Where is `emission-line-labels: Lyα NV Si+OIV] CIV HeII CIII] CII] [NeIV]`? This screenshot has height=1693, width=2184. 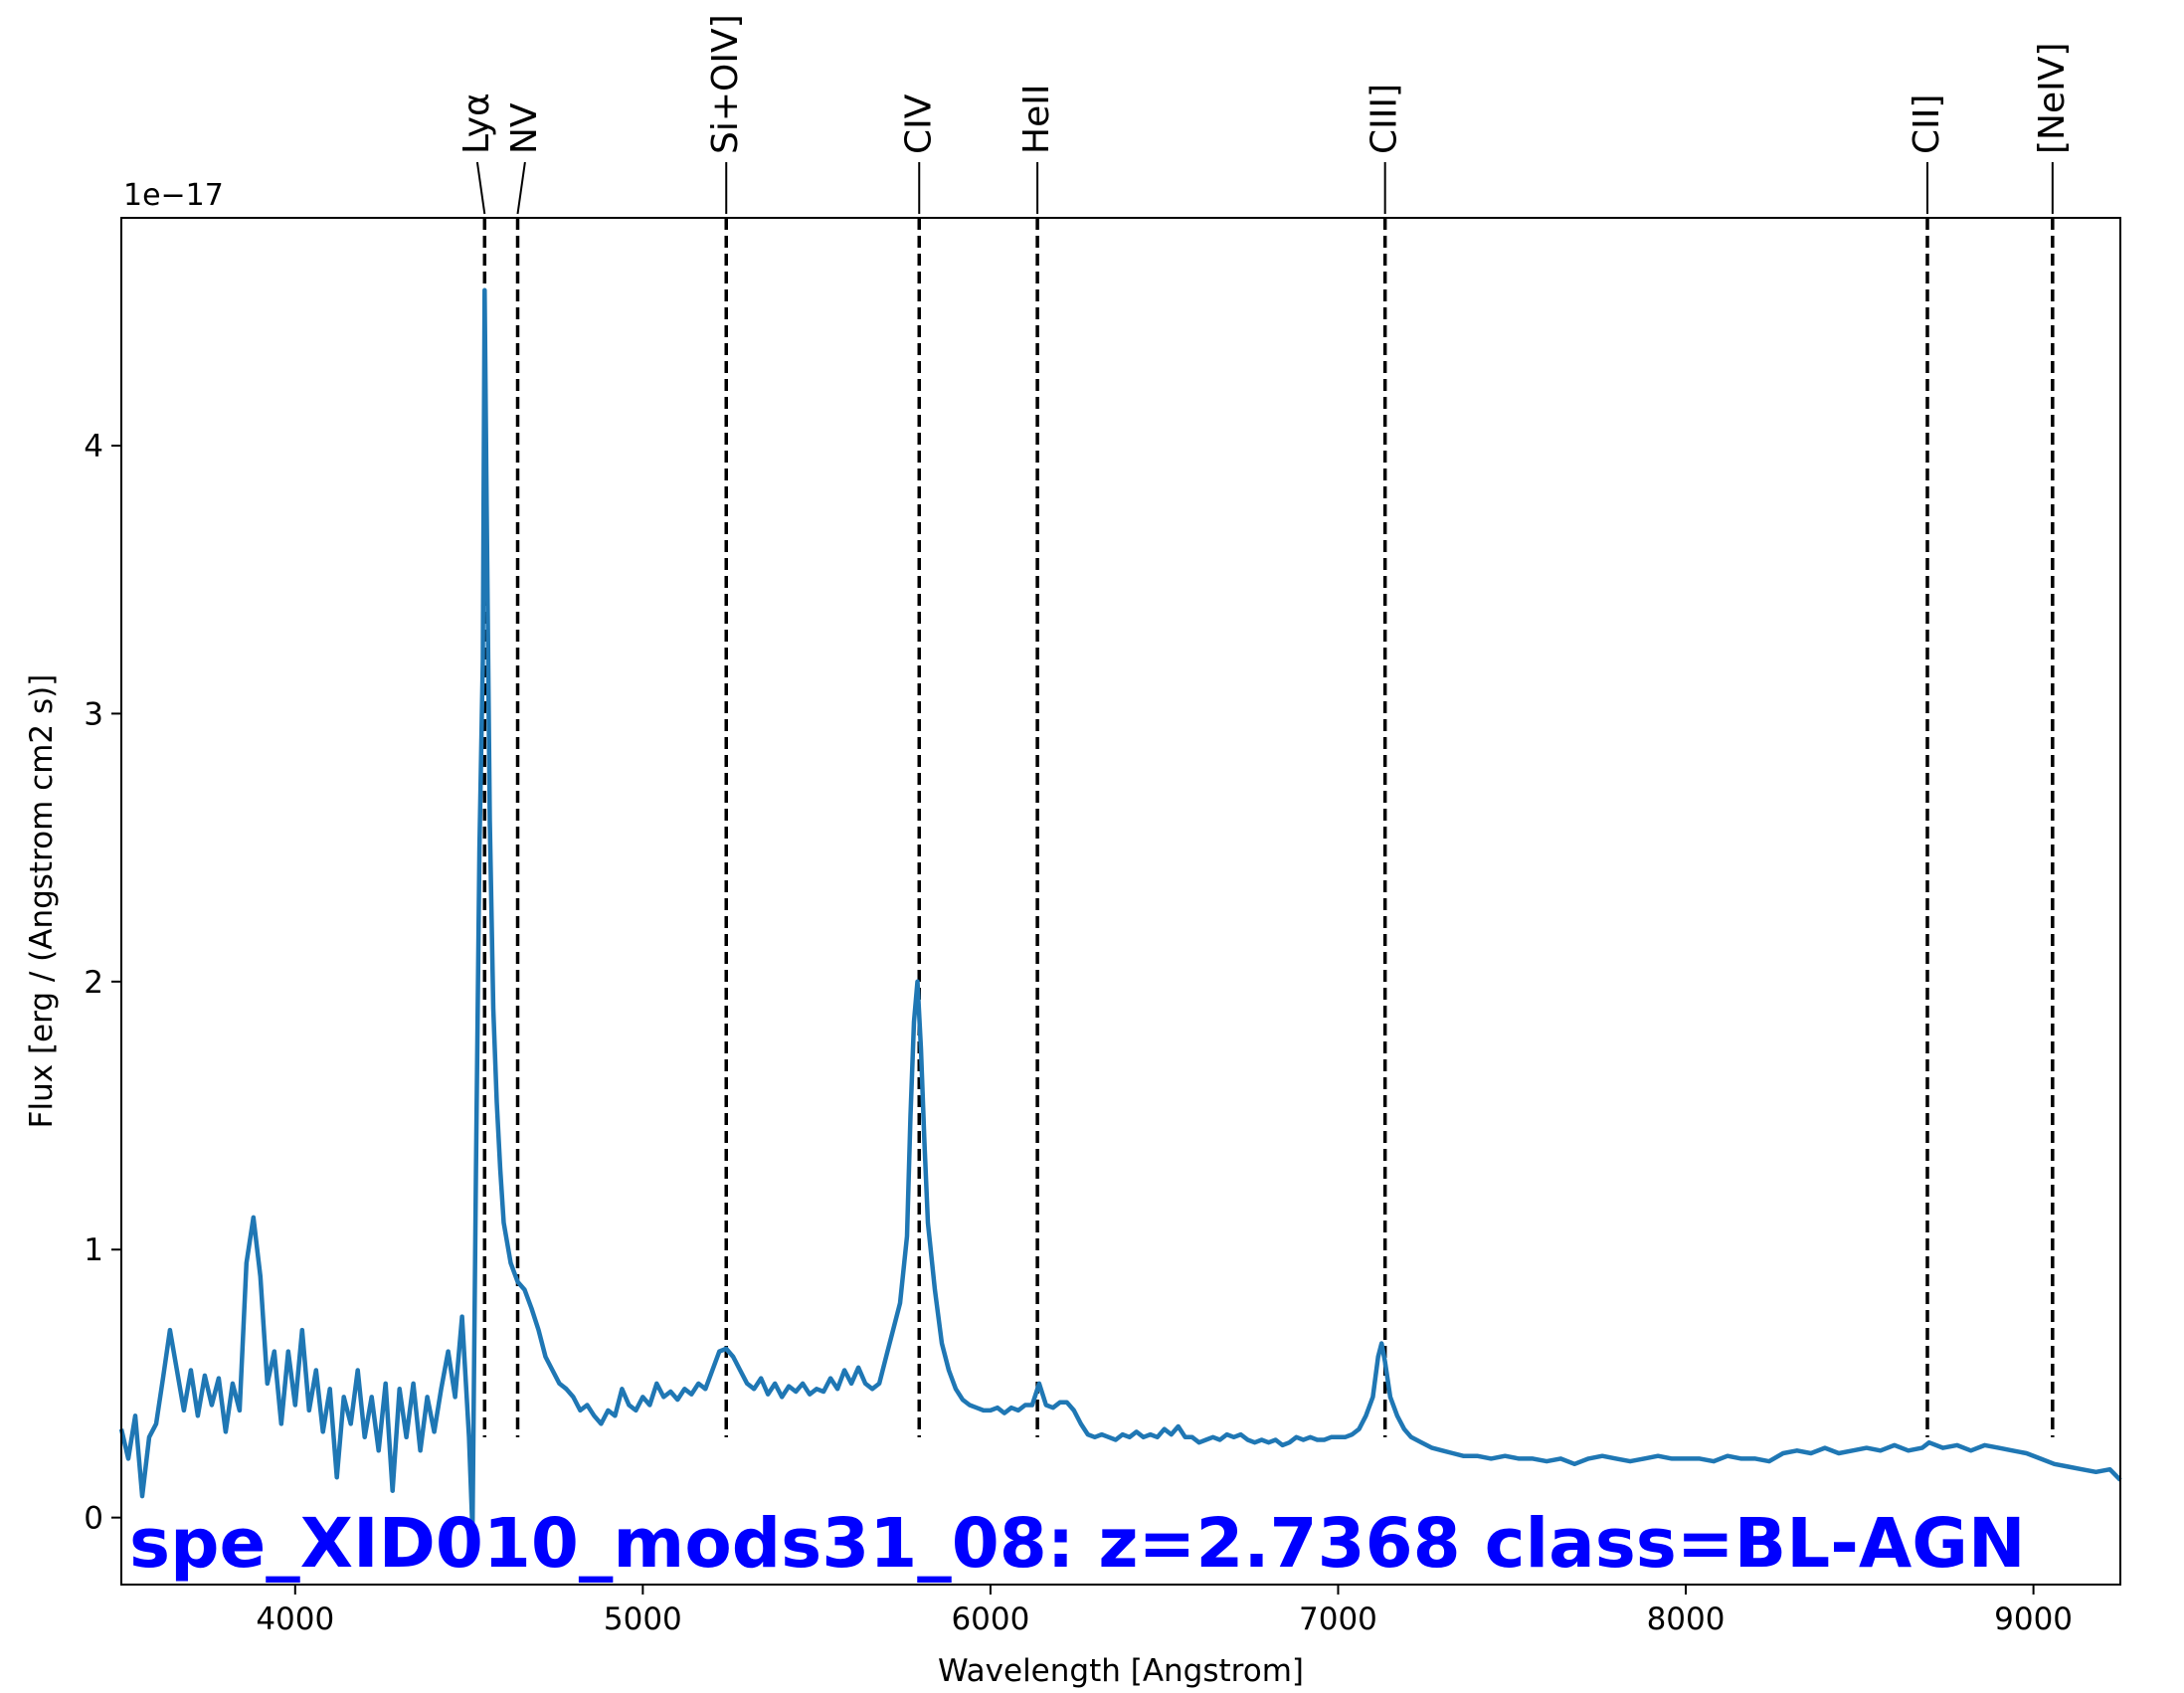
emission-line-labels: Lyα NV Si+OIV] CIV HeII CIII] CII] [NeIV] is located at coordinates (1264, 114).